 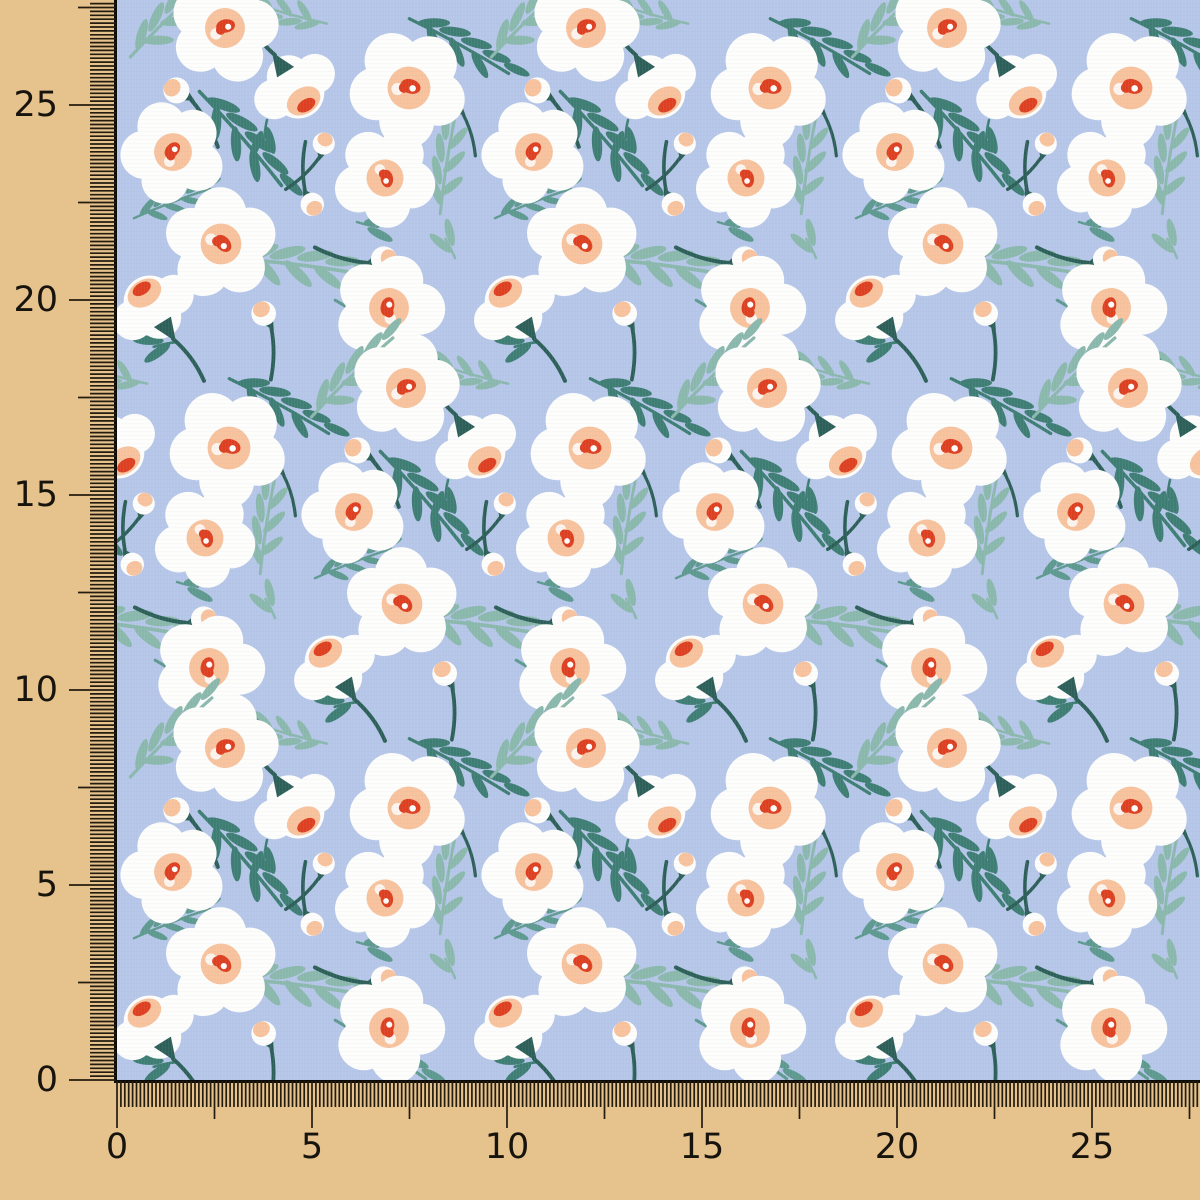 I want to click on ruler-left-label: 20, so click(x=35, y=300).